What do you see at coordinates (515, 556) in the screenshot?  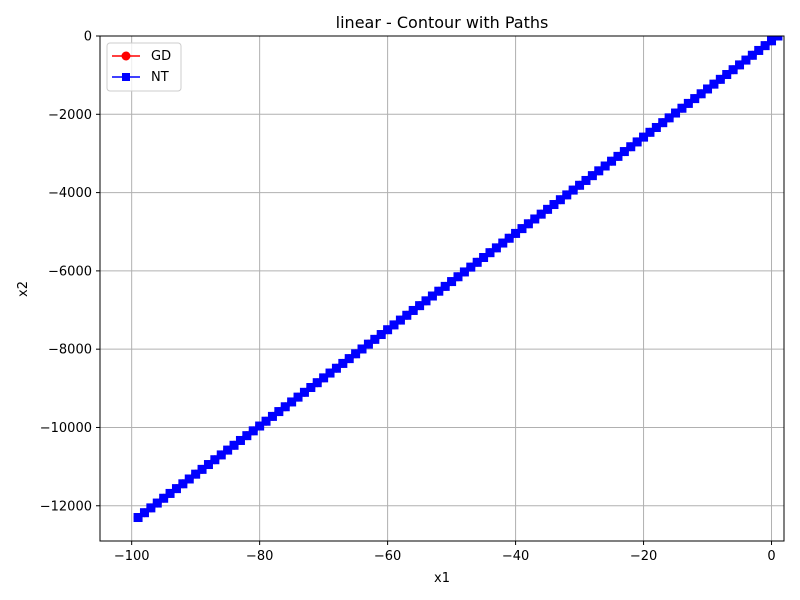 I see `x-tick-label: −40` at bounding box center [515, 556].